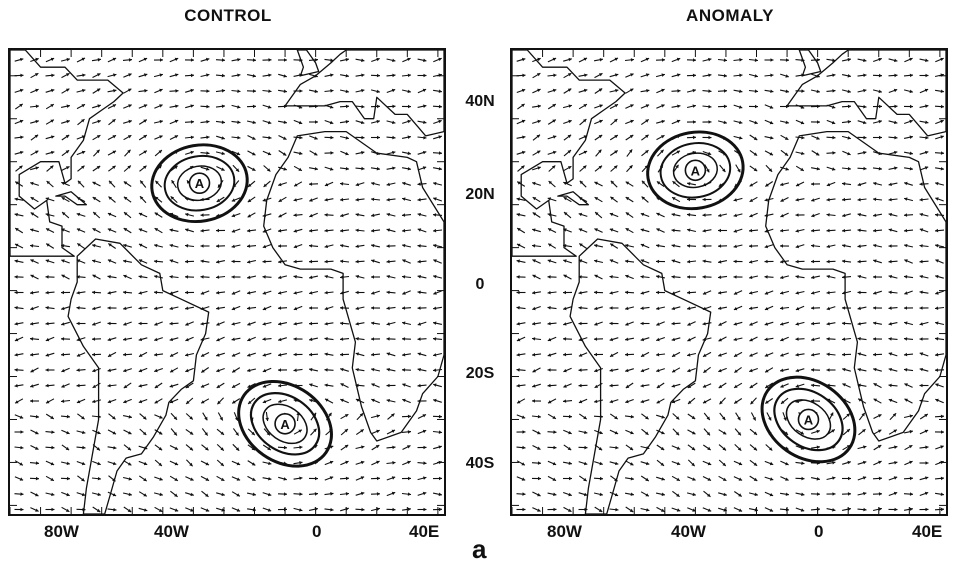 This screenshot has height=568, width=965. Describe the element at coordinates (480, 463) in the screenshot. I see `lat-label-40s: 40S` at that location.